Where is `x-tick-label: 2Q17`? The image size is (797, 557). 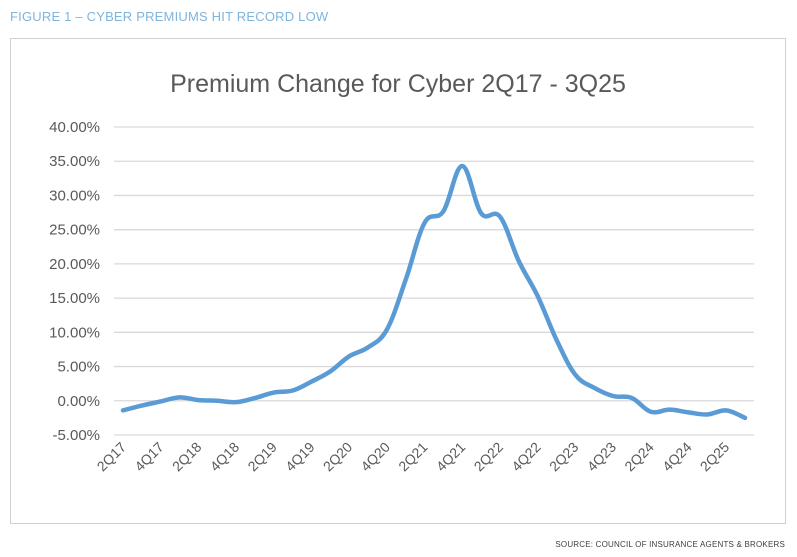
x-tick-label: 2Q17 is located at coordinates (112, 457).